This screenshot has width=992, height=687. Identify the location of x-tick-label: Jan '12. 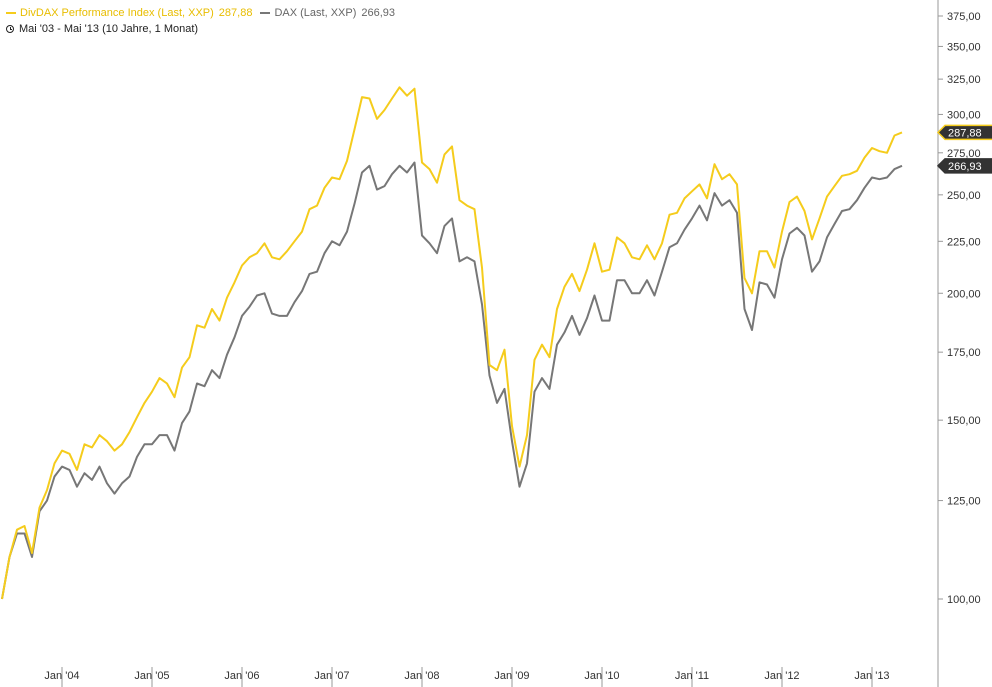
(781, 676).